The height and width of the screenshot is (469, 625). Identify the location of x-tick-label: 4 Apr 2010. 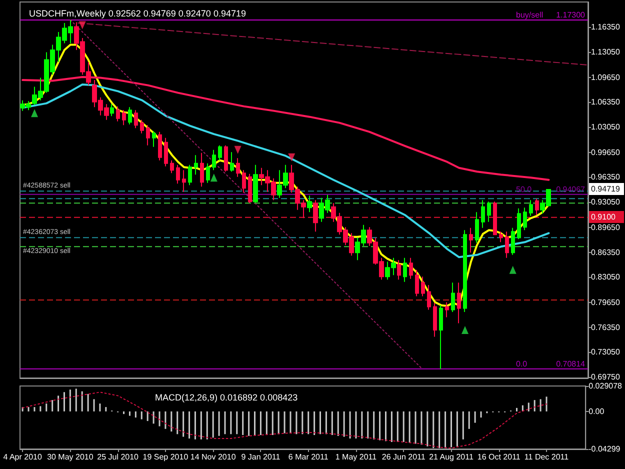
(22, 457).